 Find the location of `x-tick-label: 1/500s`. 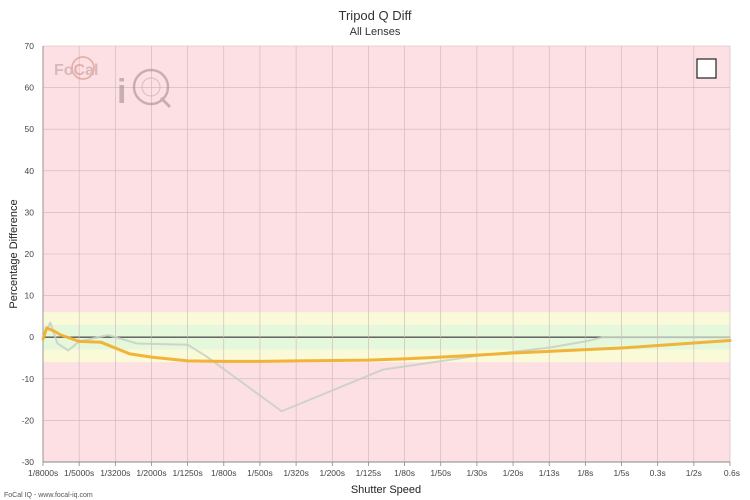

x-tick-label: 1/500s is located at coordinates (260, 473).